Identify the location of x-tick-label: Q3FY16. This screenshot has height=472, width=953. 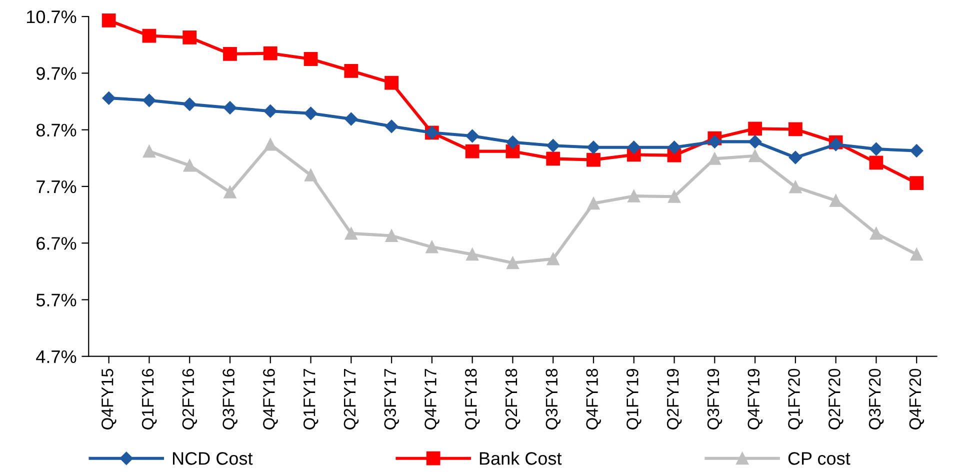
(230, 399).